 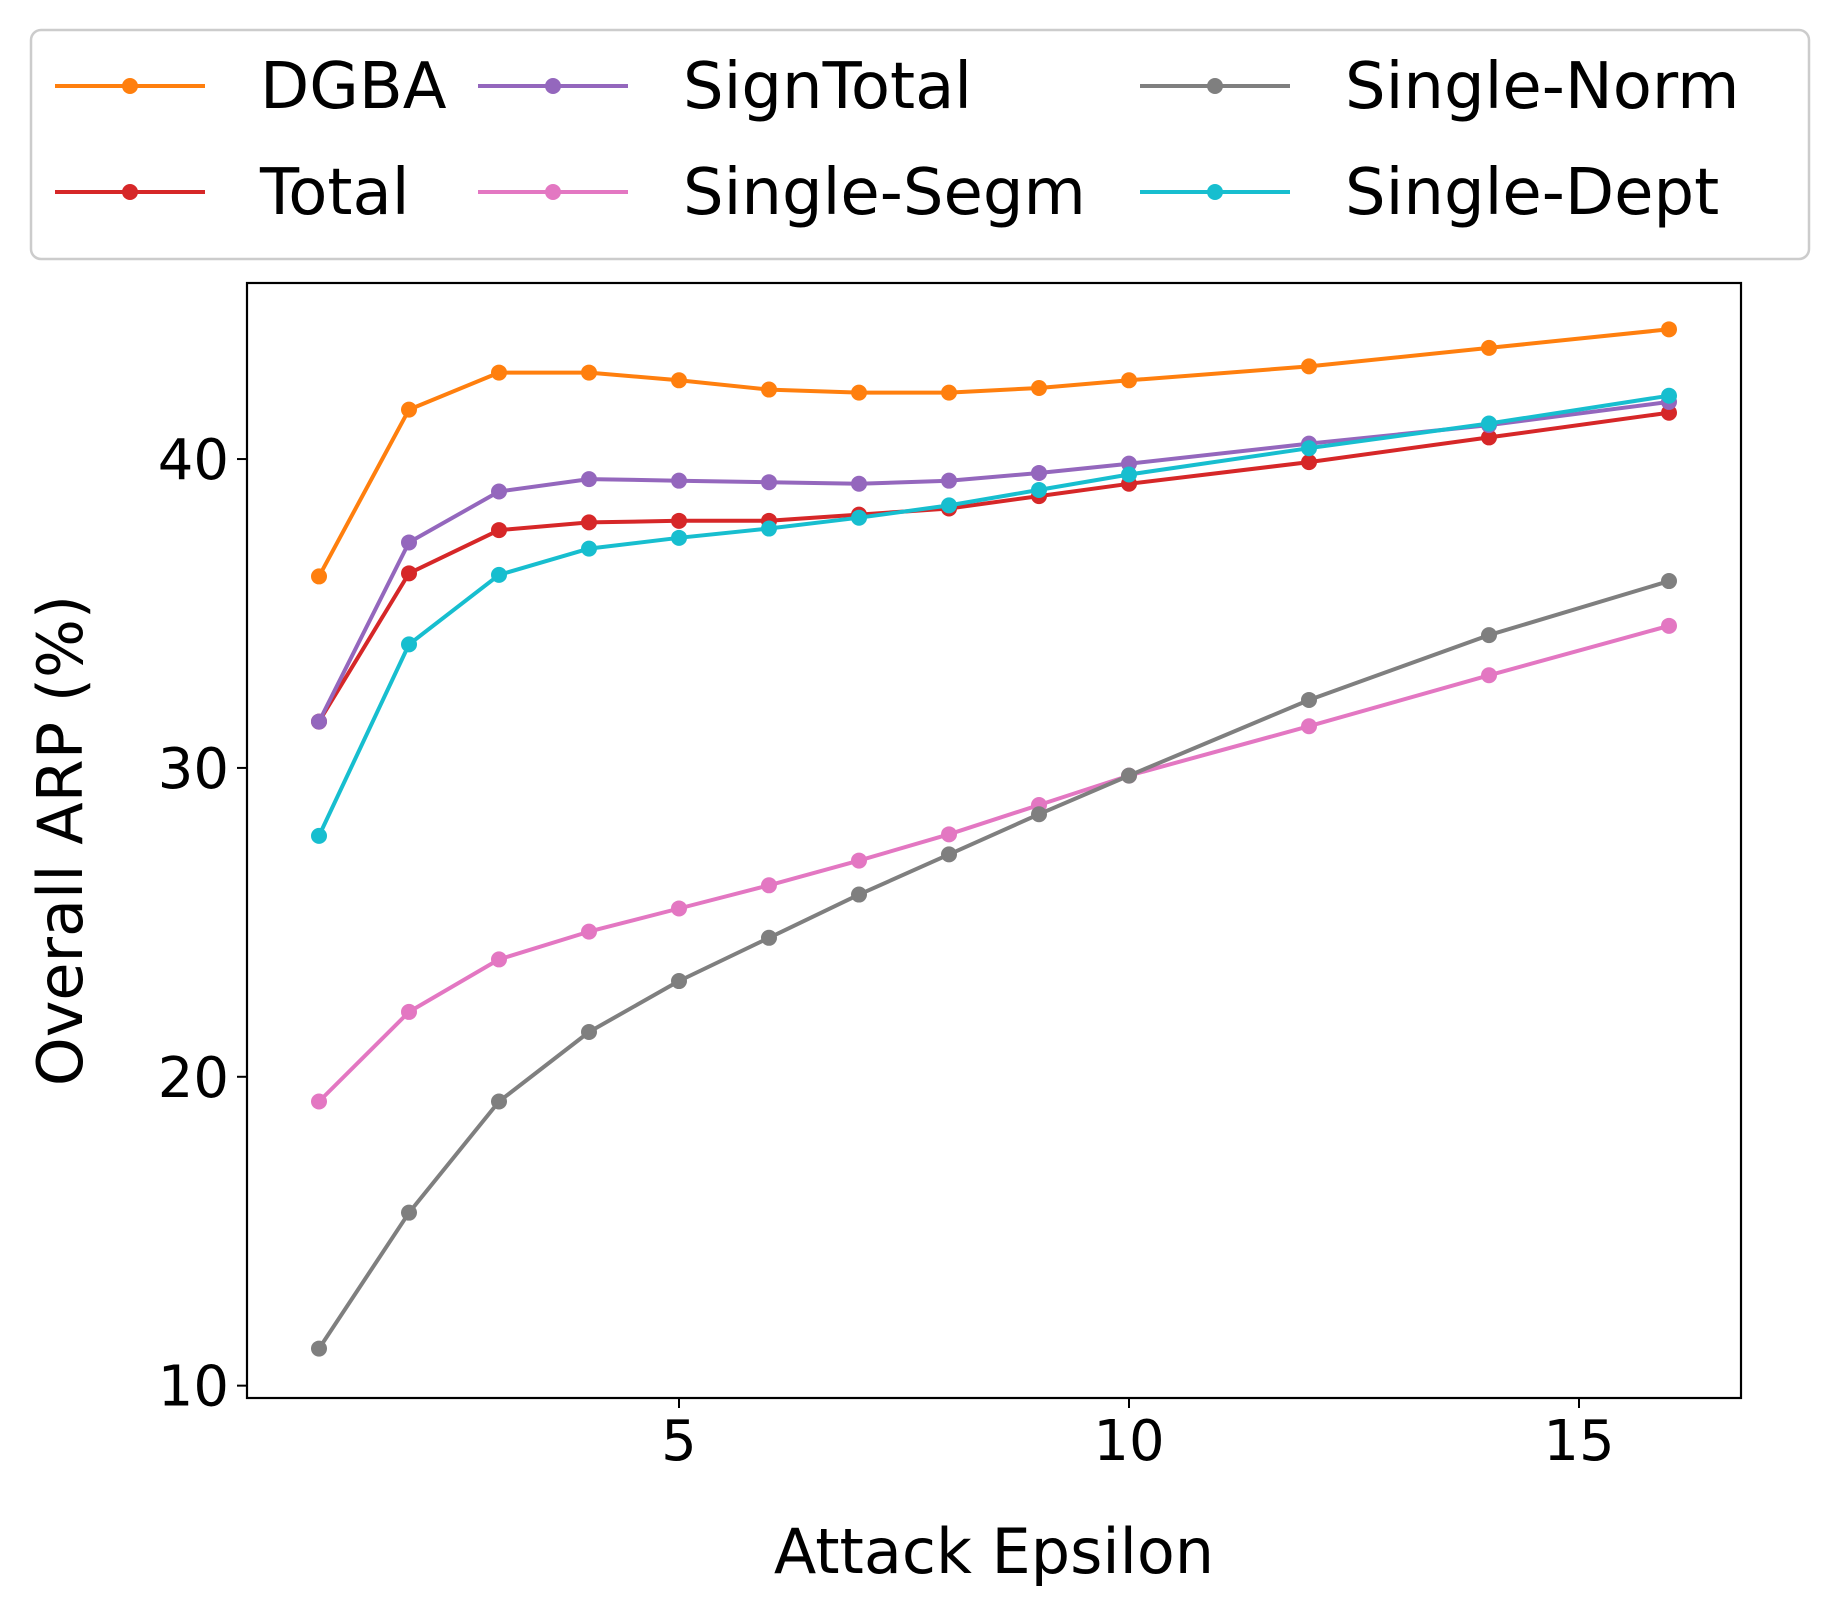 What do you see at coordinates (130, 86) in the screenshot?
I see `legend-marker-dgba` at bounding box center [130, 86].